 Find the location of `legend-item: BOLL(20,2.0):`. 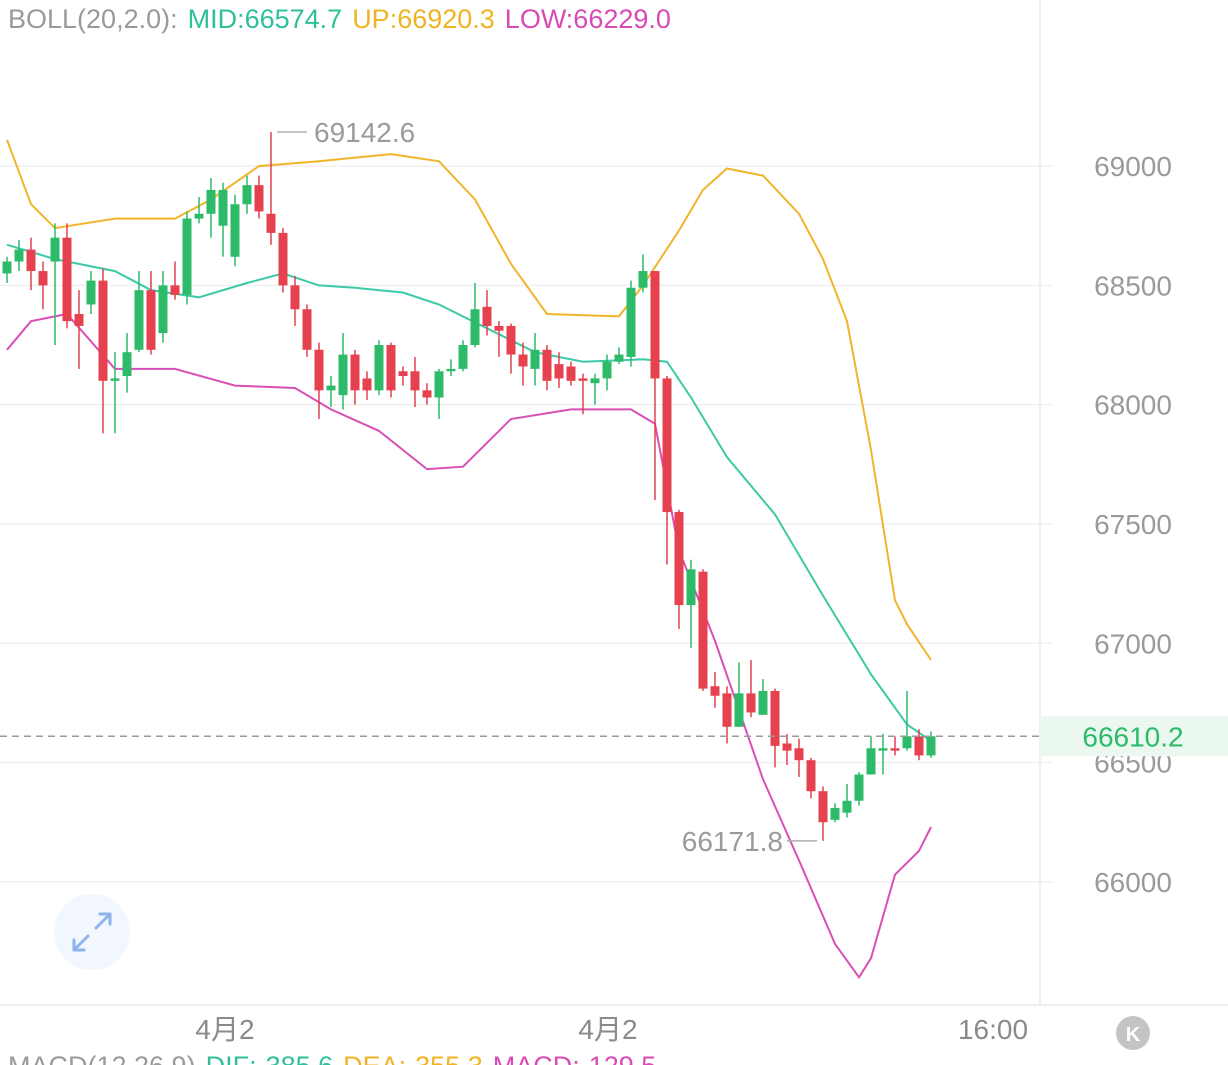

legend-item: BOLL(20,2.0): is located at coordinates (93, 19).